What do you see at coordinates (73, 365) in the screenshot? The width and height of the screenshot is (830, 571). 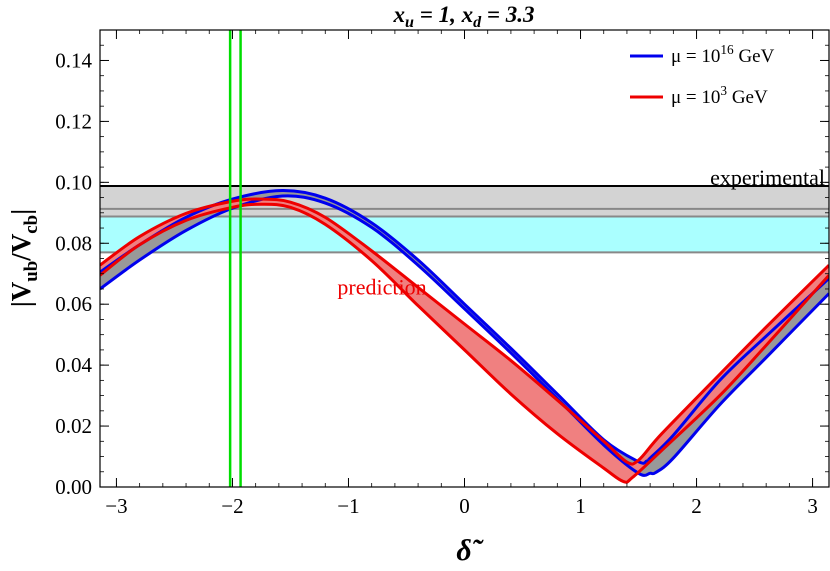 I see `y-tick-label: 0.04` at bounding box center [73, 365].